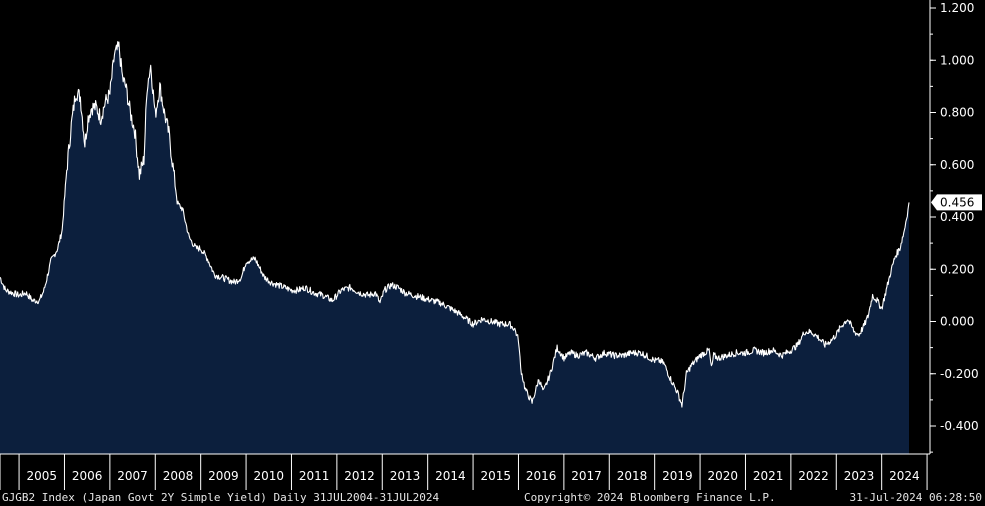  What do you see at coordinates (915, 497) in the screenshot?
I see `timestamp-text: 31-Jul-2024 06:28:50` at bounding box center [915, 497].